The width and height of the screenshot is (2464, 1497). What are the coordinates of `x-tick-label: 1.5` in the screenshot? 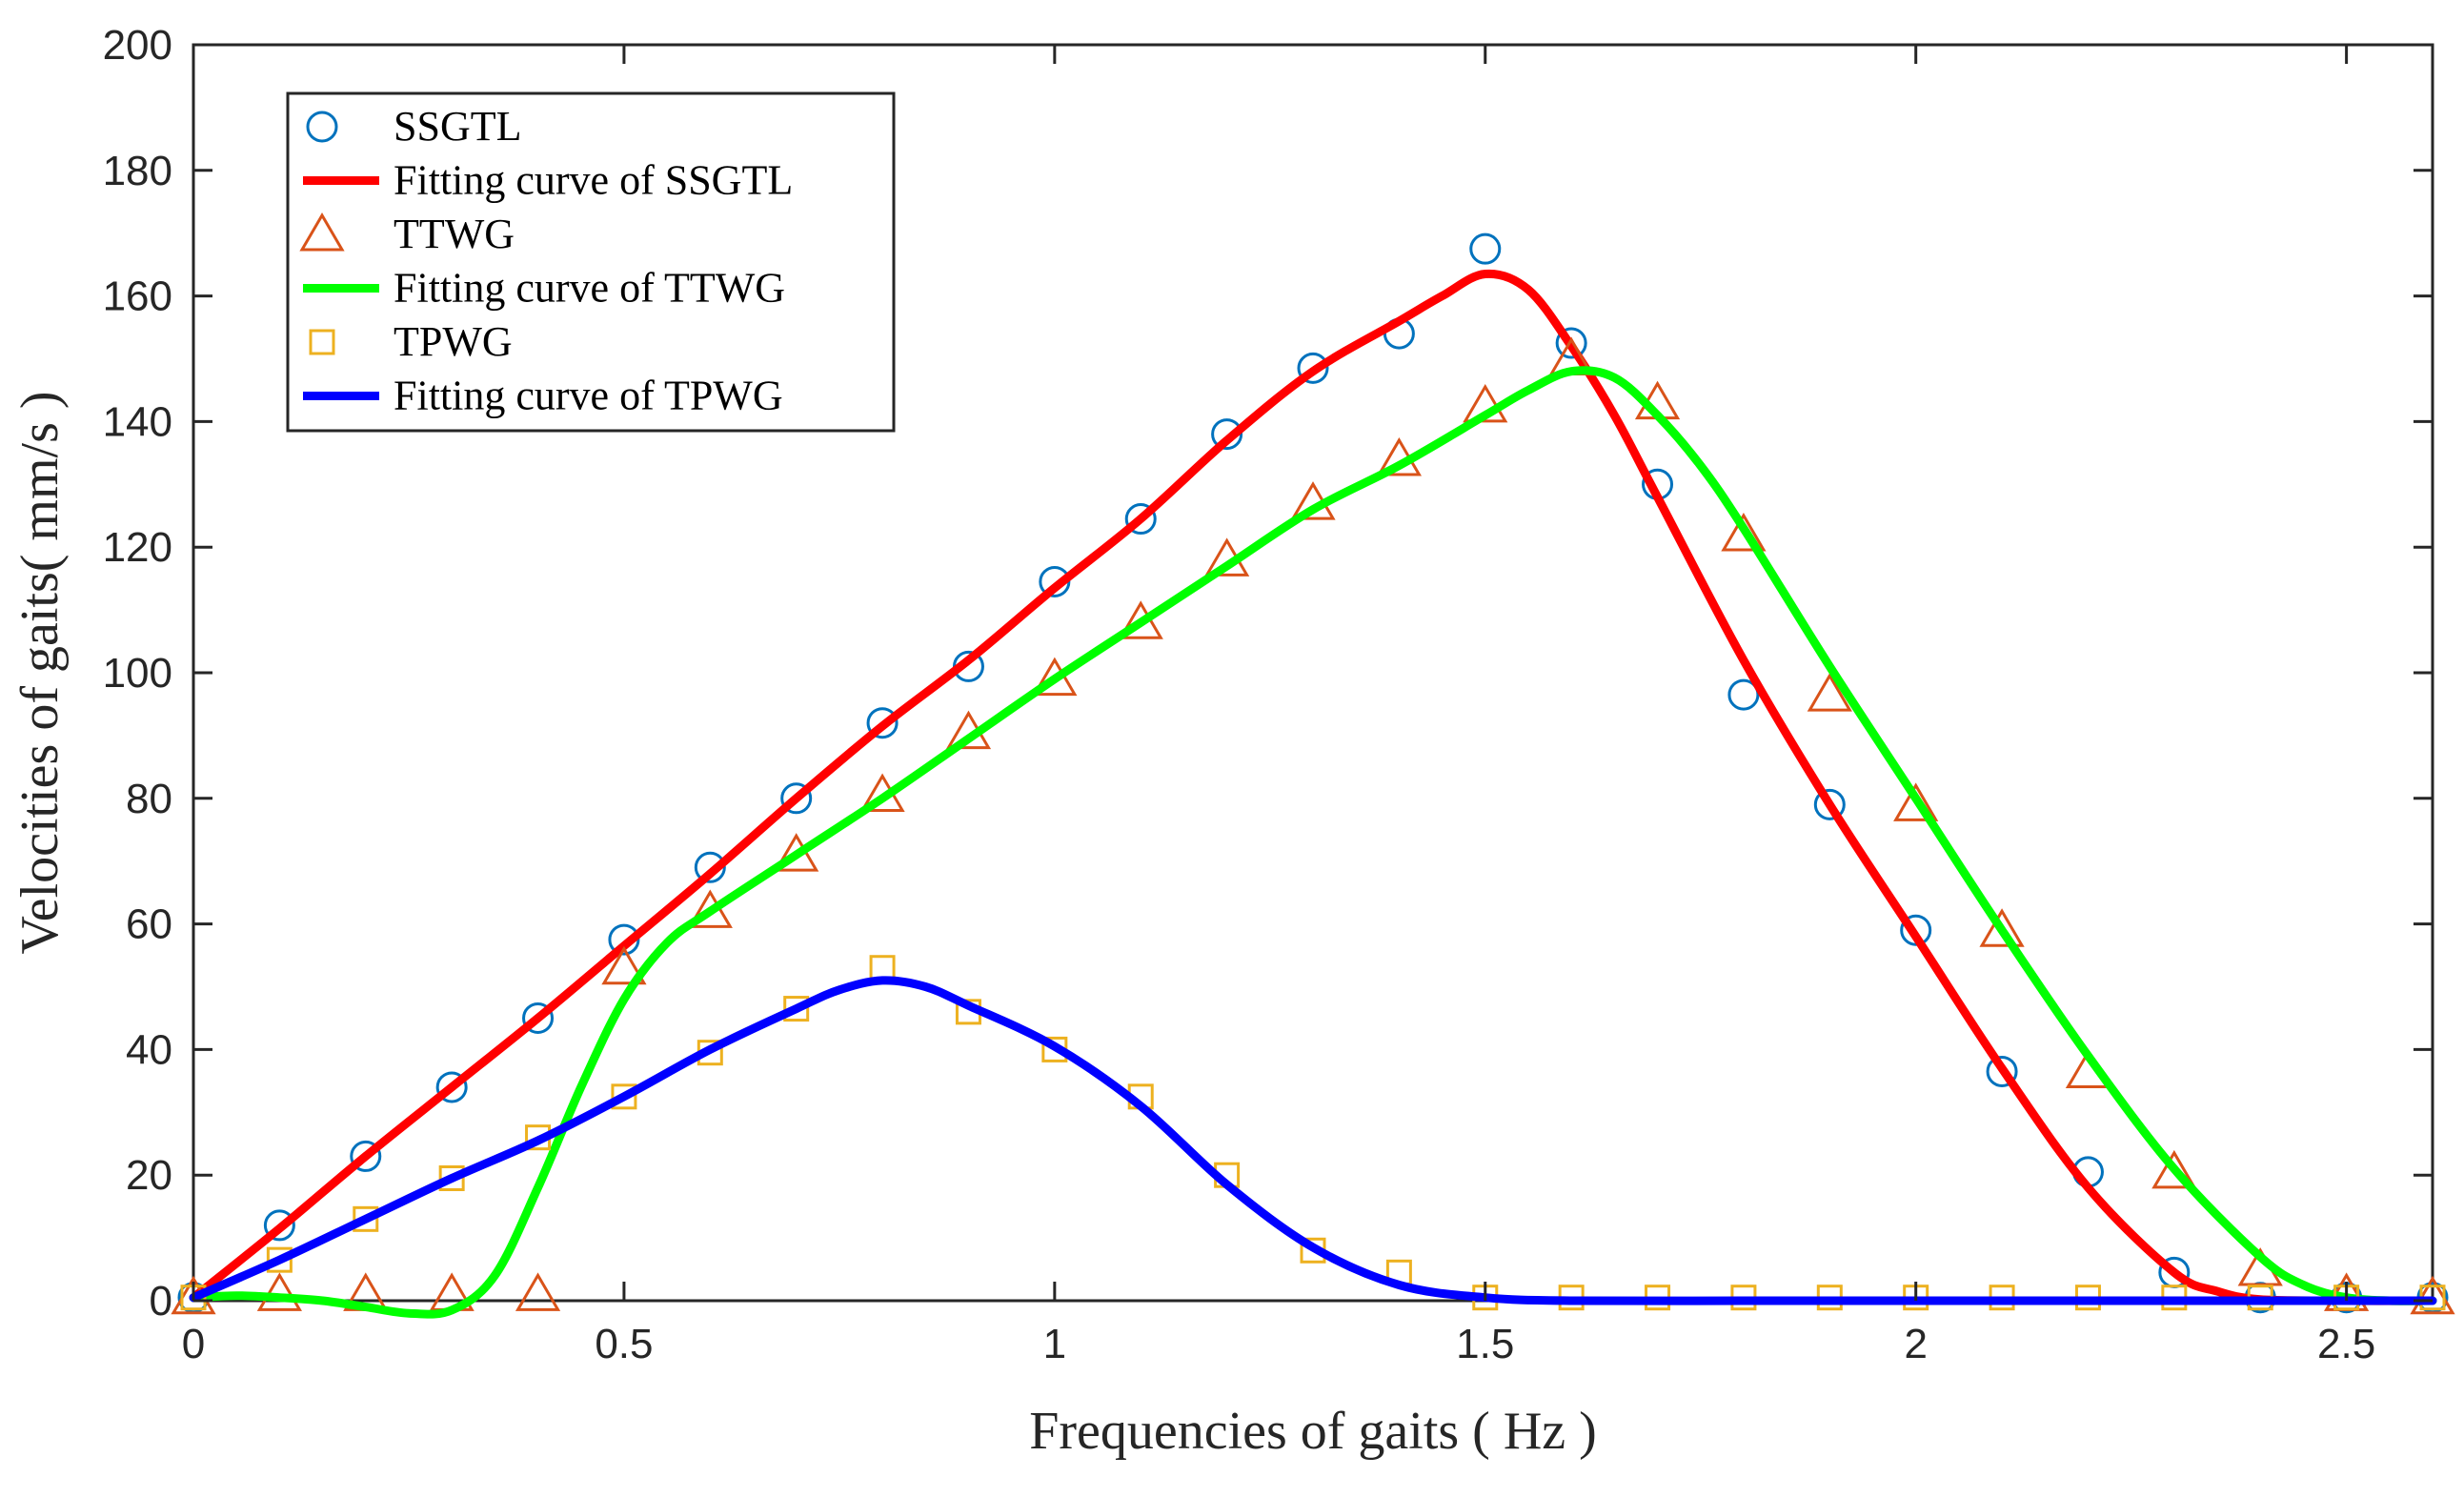 It's located at (1485, 1344).